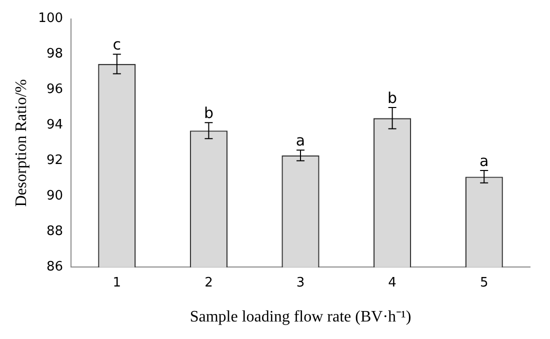 The height and width of the screenshot is (339, 550). What do you see at coordinates (55, 125) in the screenshot?
I see `y-tick-label: 94` at bounding box center [55, 125].